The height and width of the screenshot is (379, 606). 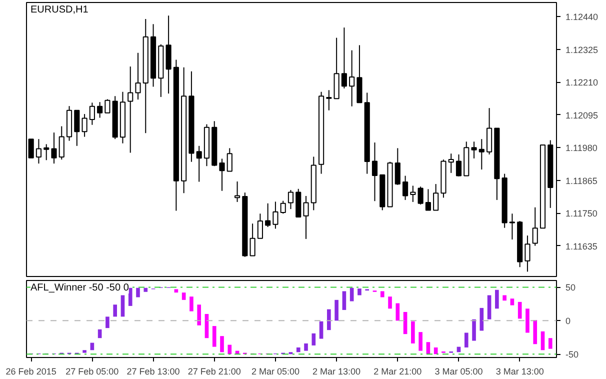 I want to click on y-tick-label: -50, so click(x=572, y=355).